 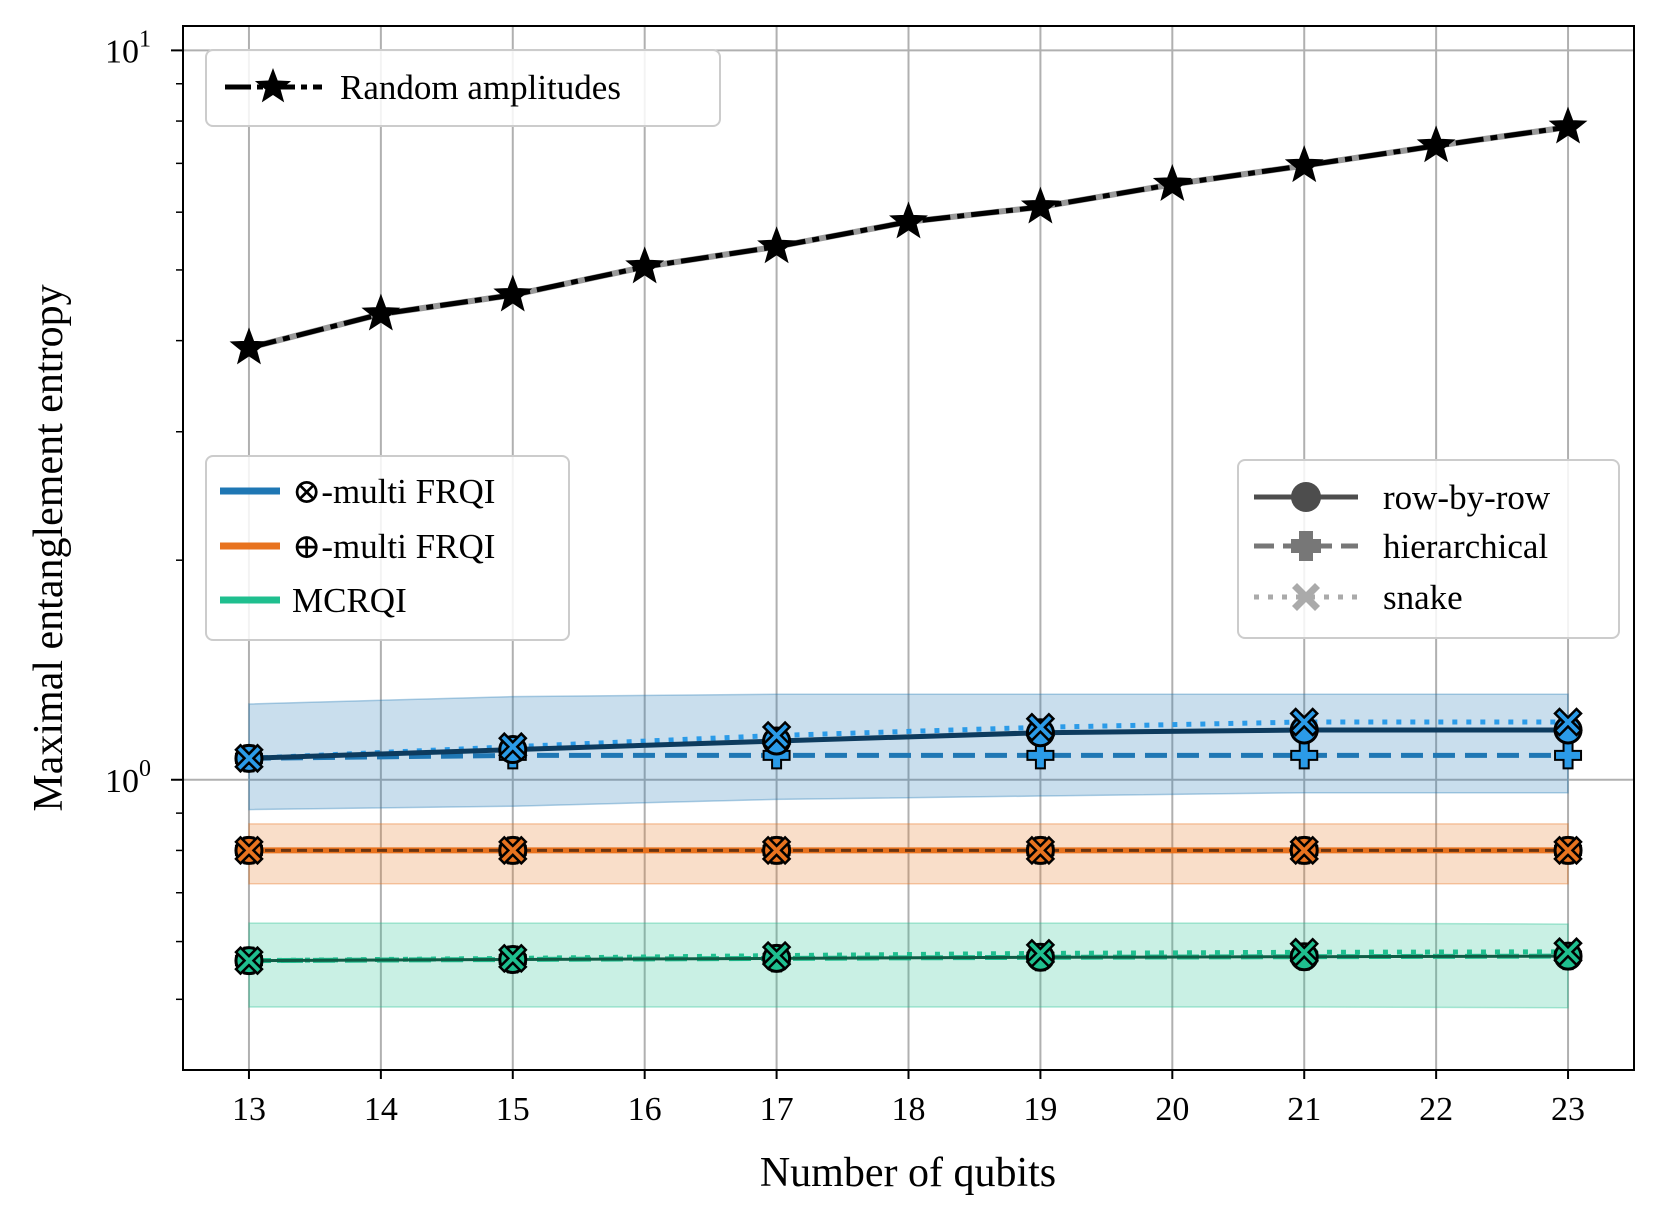 I want to click on legend-random-frame, so click(x=463, y=88).